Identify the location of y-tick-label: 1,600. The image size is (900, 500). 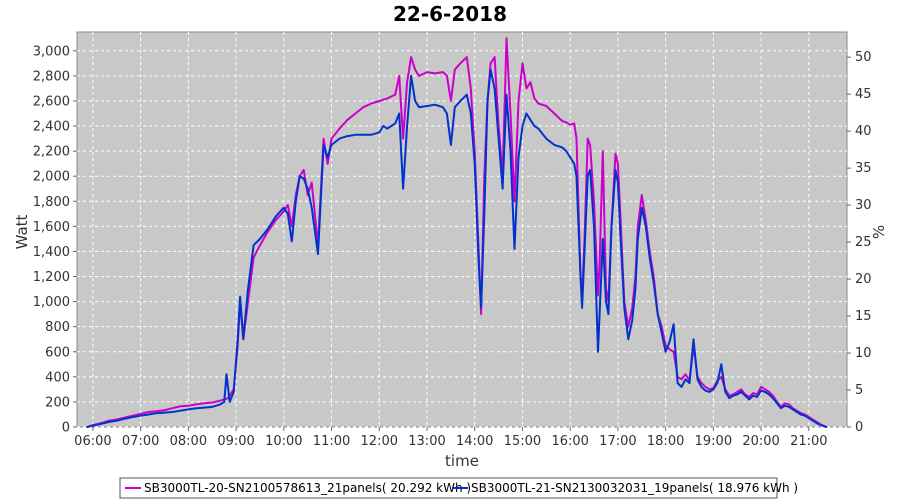
(51, 227).